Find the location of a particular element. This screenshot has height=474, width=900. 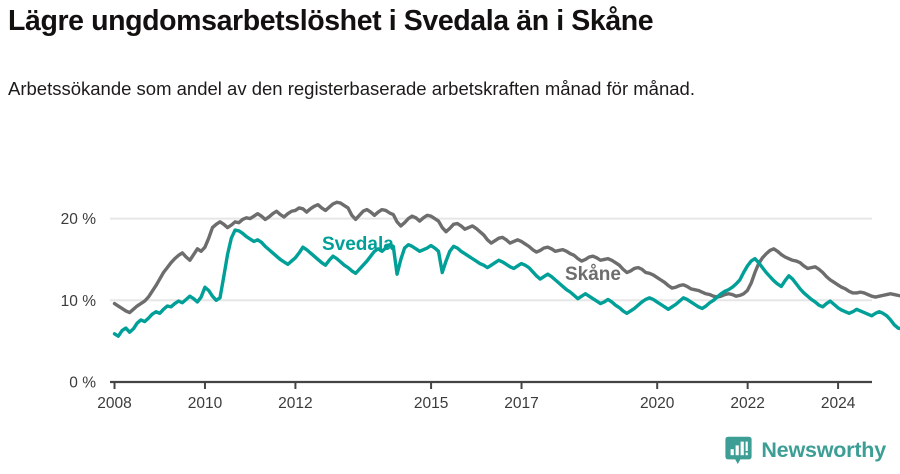

brand-footer: Newsworthy is located at coordinates (805, 451).